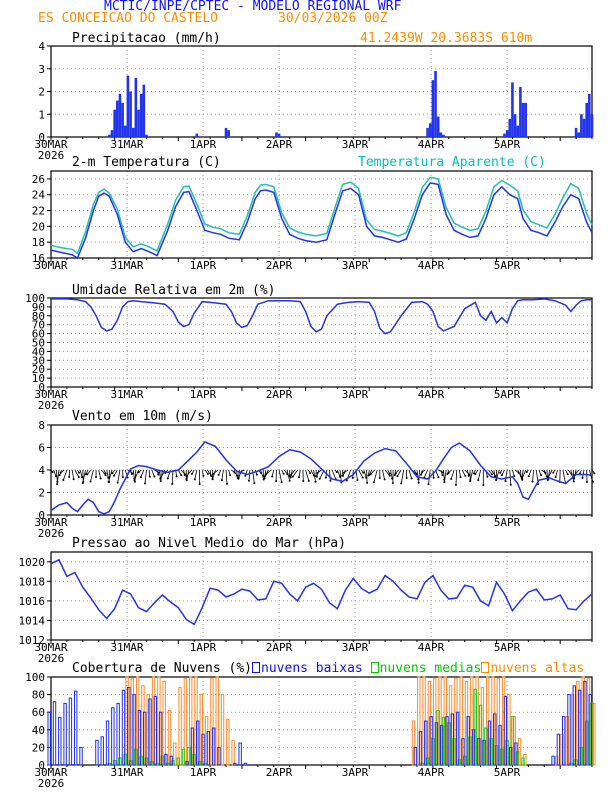 This screenshot has width=612, height=792. I want to click on clouds-ytick-label: 20, so click(38, 747).